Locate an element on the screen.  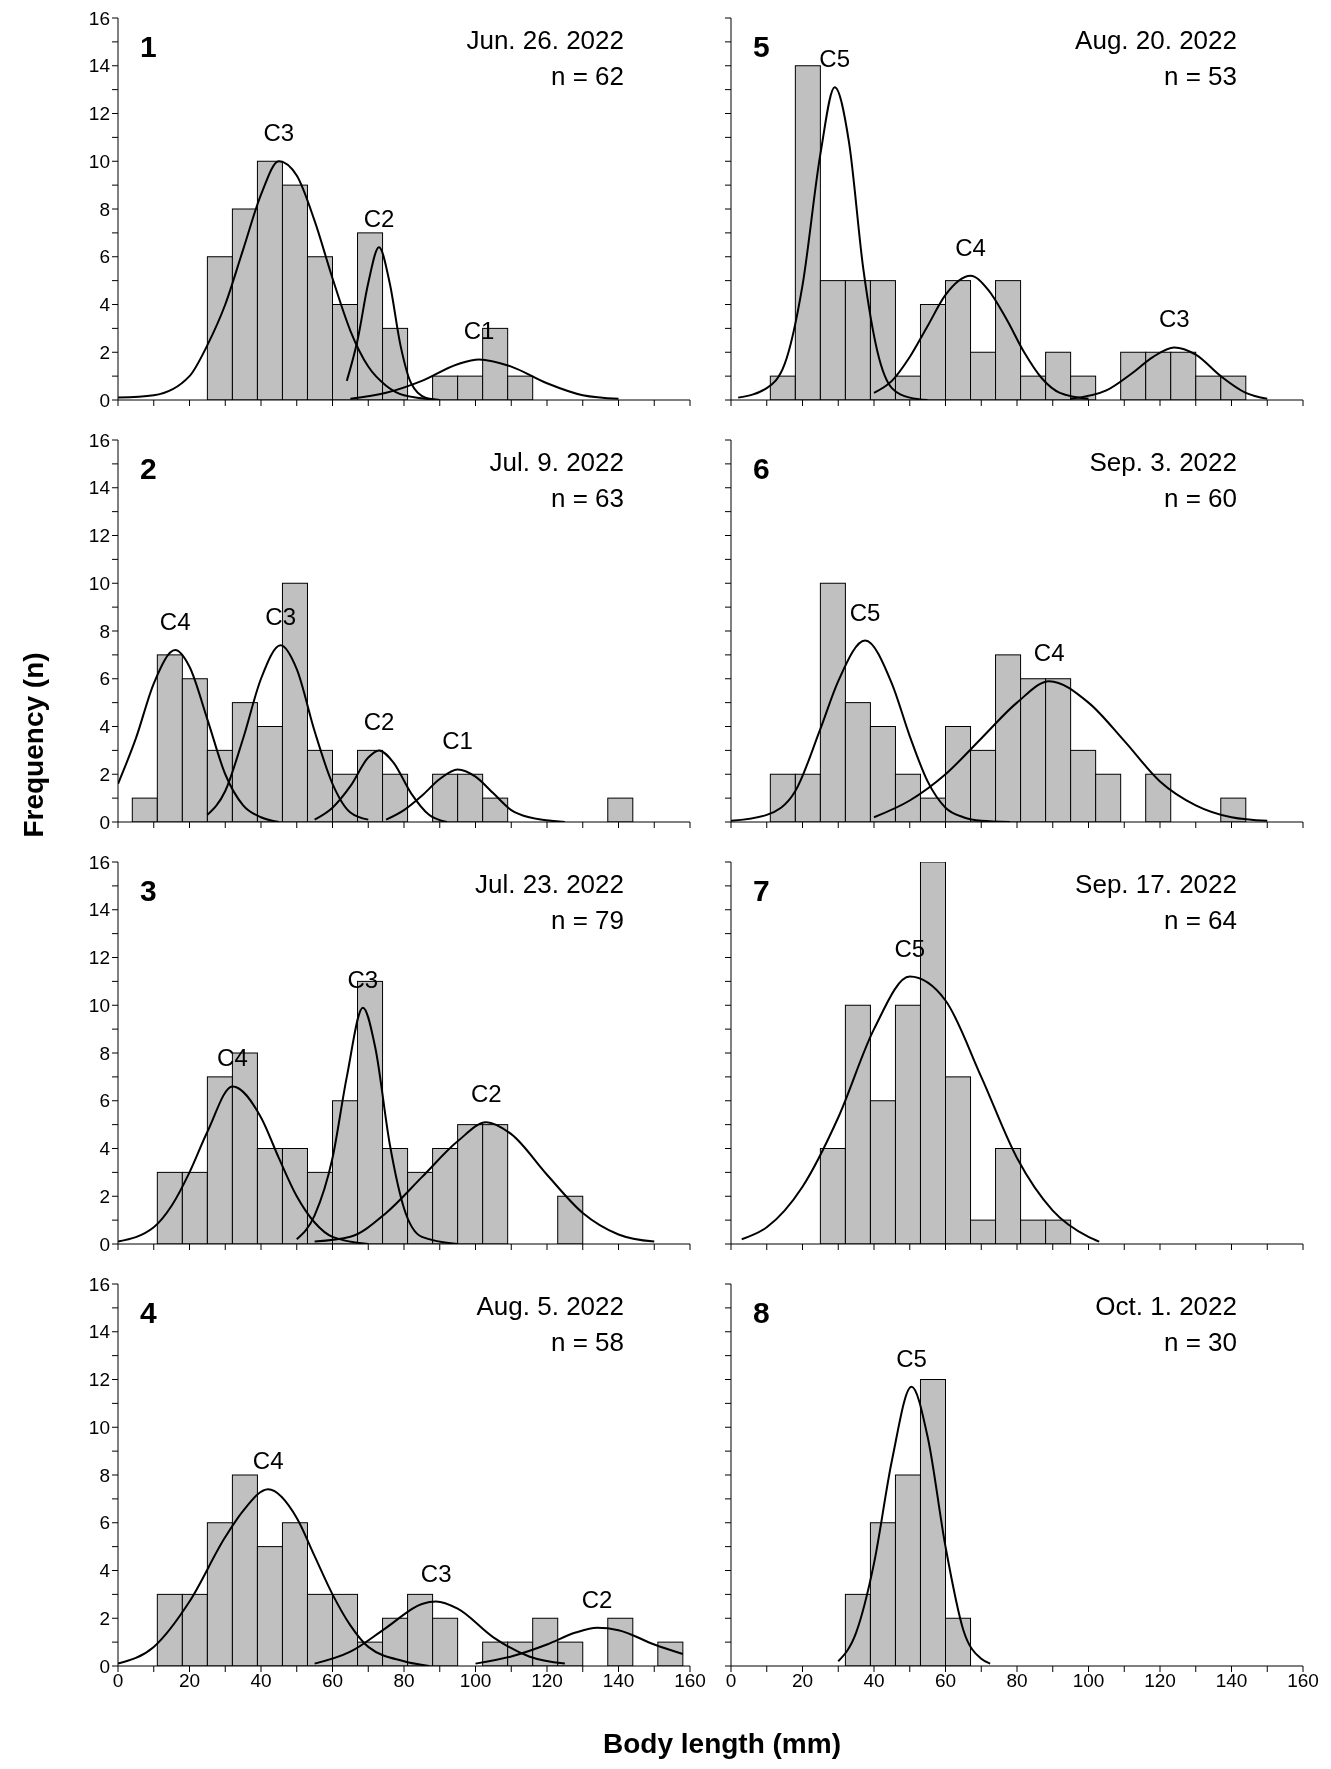
annotation: 1 is located at coordinates (148, 47).